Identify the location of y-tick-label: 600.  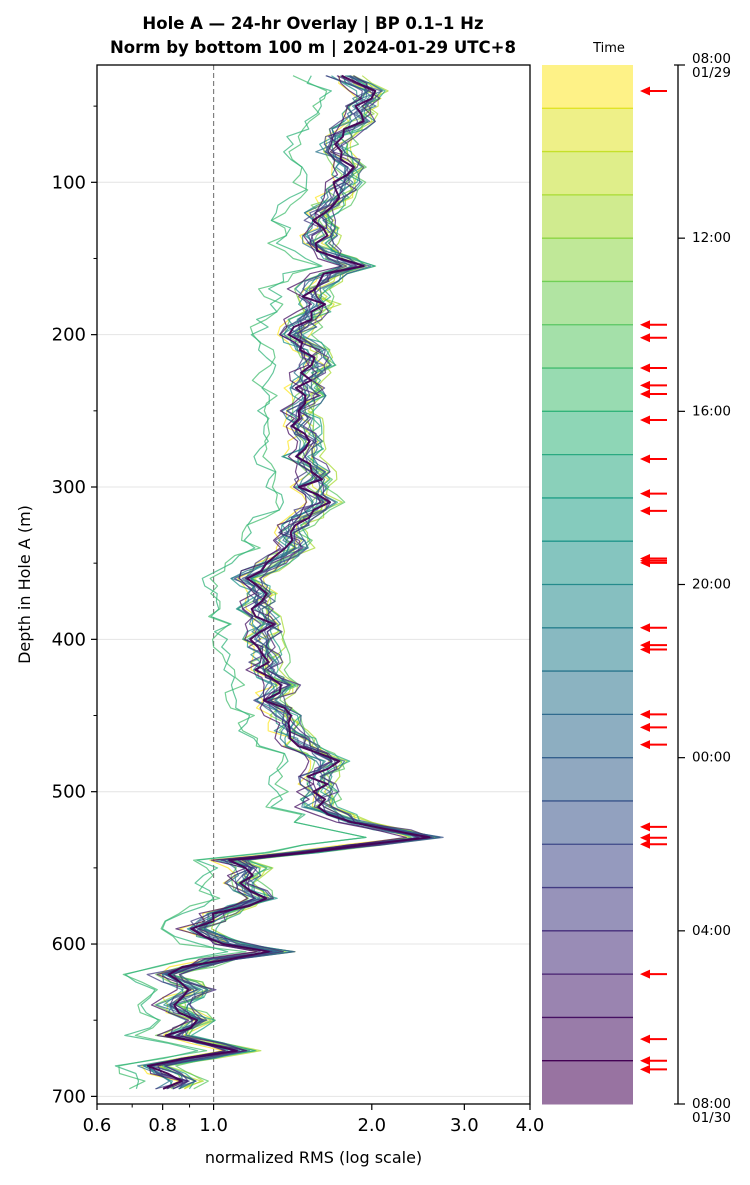
(69, 944).